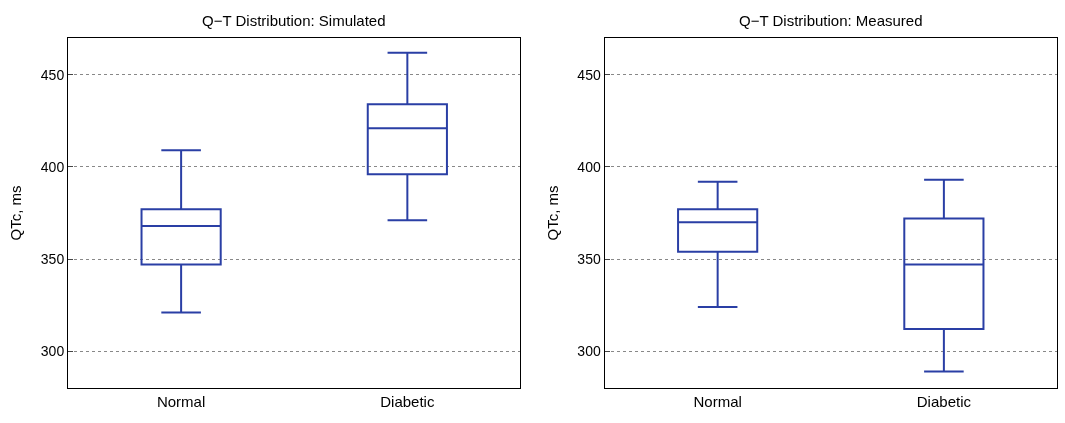 This screenshot has width=1065, height=423. I want to click on chart-title: Q−T Distribution: Simulated, so click(294, 20).